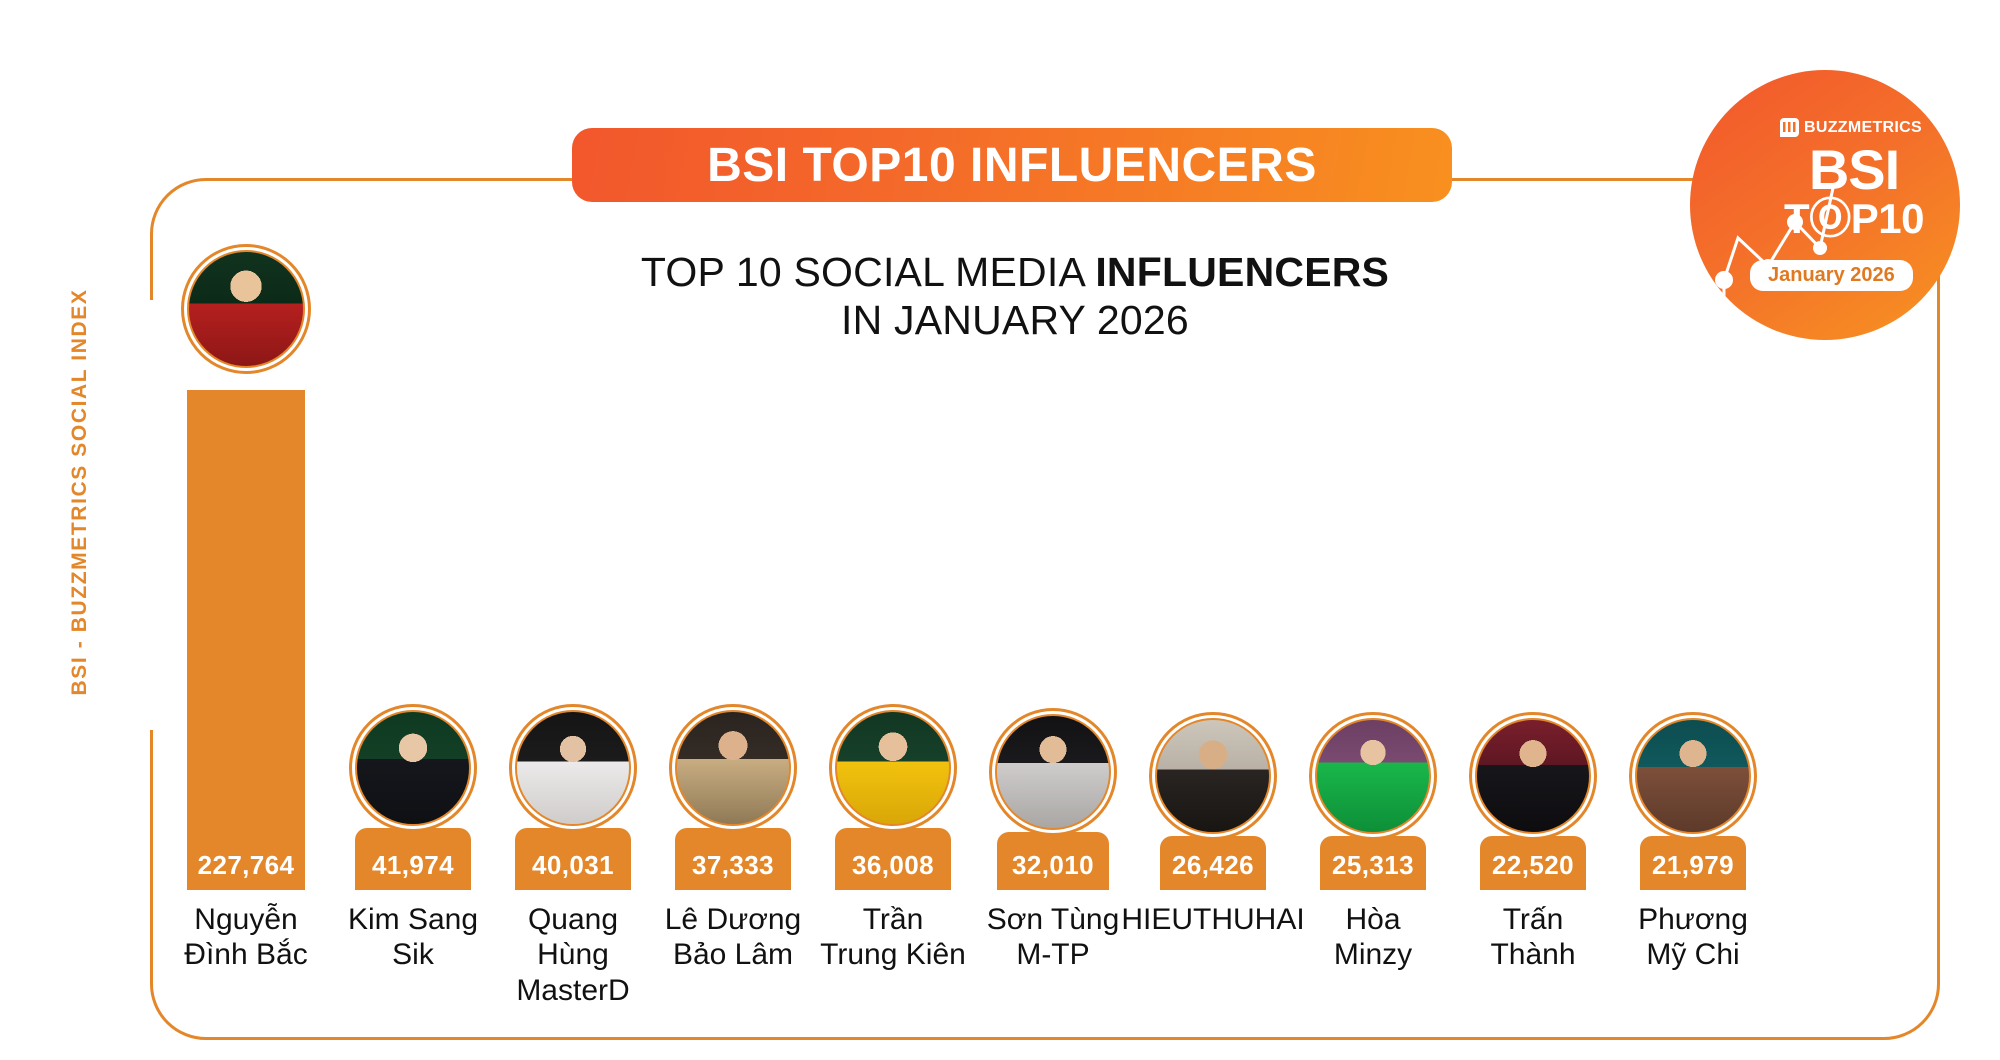  Describe the element at coordinates (1863, 127) in the screenshot. I see `buzzmetrics-wordmark: BUZZMETRICS` at that location.